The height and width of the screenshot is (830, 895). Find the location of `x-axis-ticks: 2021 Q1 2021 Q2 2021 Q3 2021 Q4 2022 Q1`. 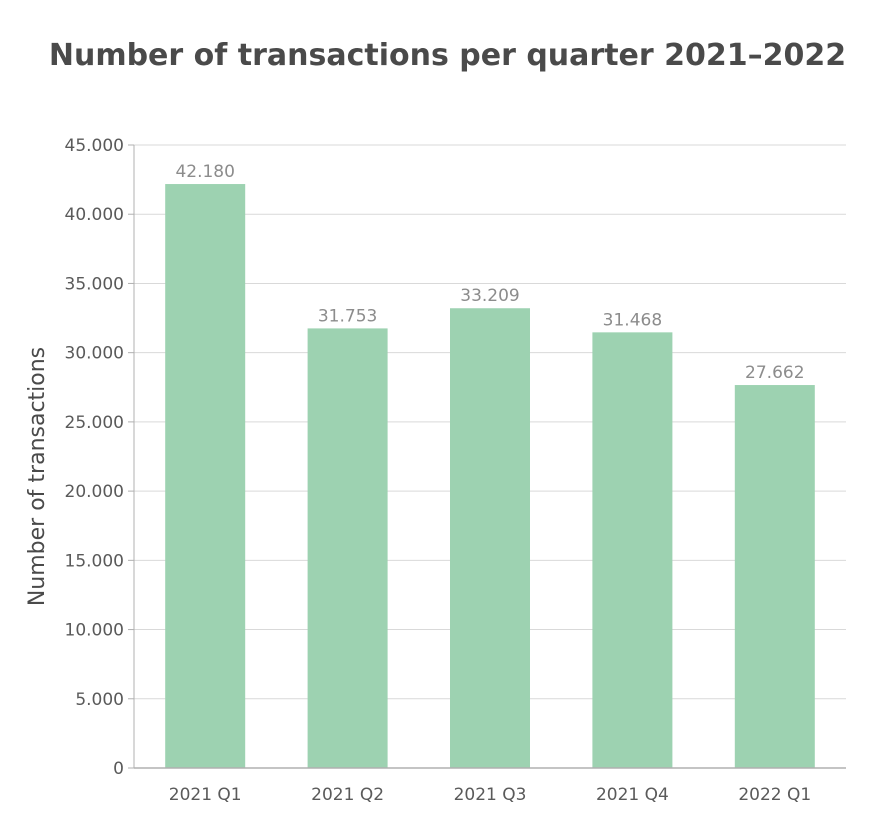

x-axis-ticks: 2021 Q1 2021 Q2 2021 Q3 2021 Q4 2022 Q1 is located at coordinates (490, 795).